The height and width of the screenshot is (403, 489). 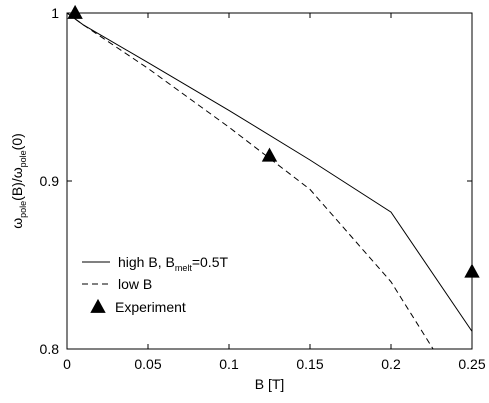 I want to click on text-part: high B, B, so click(x=146, y=262).